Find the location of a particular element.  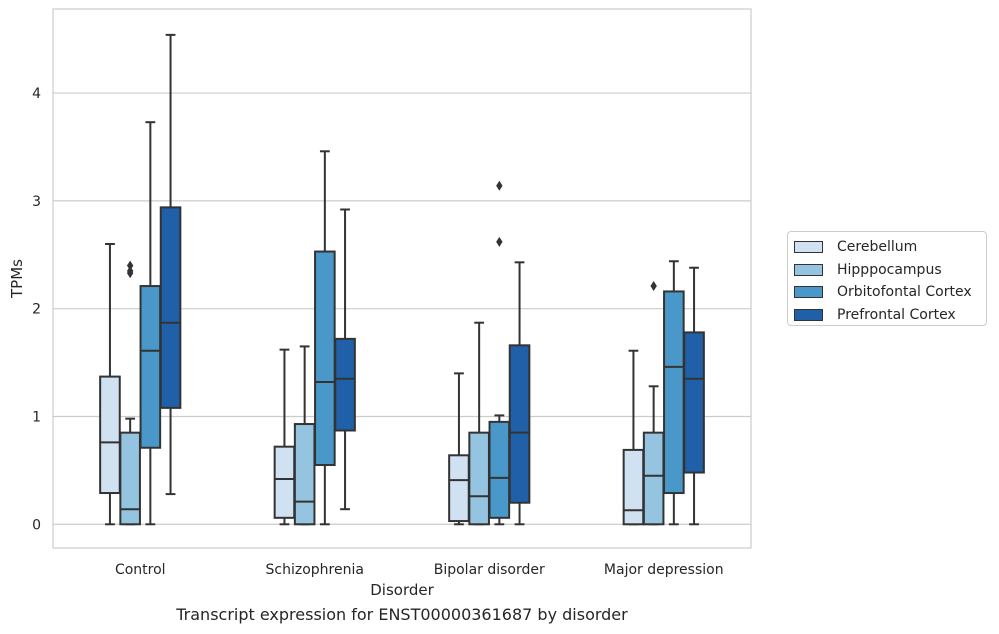

y-tick-label-3: 3 is located at coordinates (36, 202).